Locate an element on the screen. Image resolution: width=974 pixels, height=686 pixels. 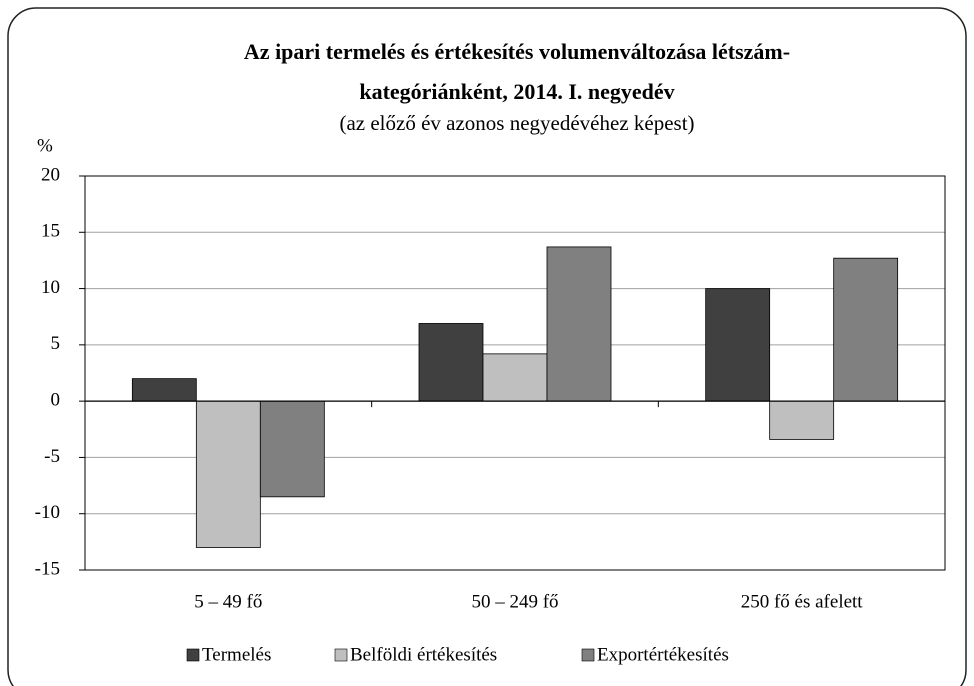
y-tick-label: -15 is located at coordinates (47, 568).